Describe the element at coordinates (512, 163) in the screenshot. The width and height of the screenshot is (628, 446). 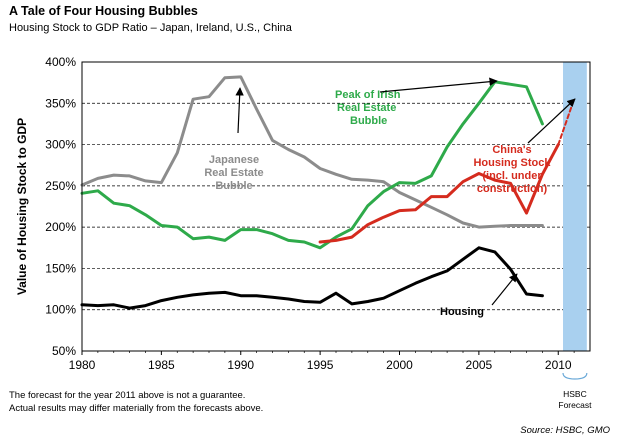
I see `china-annotation: Housing Stock` at that location.